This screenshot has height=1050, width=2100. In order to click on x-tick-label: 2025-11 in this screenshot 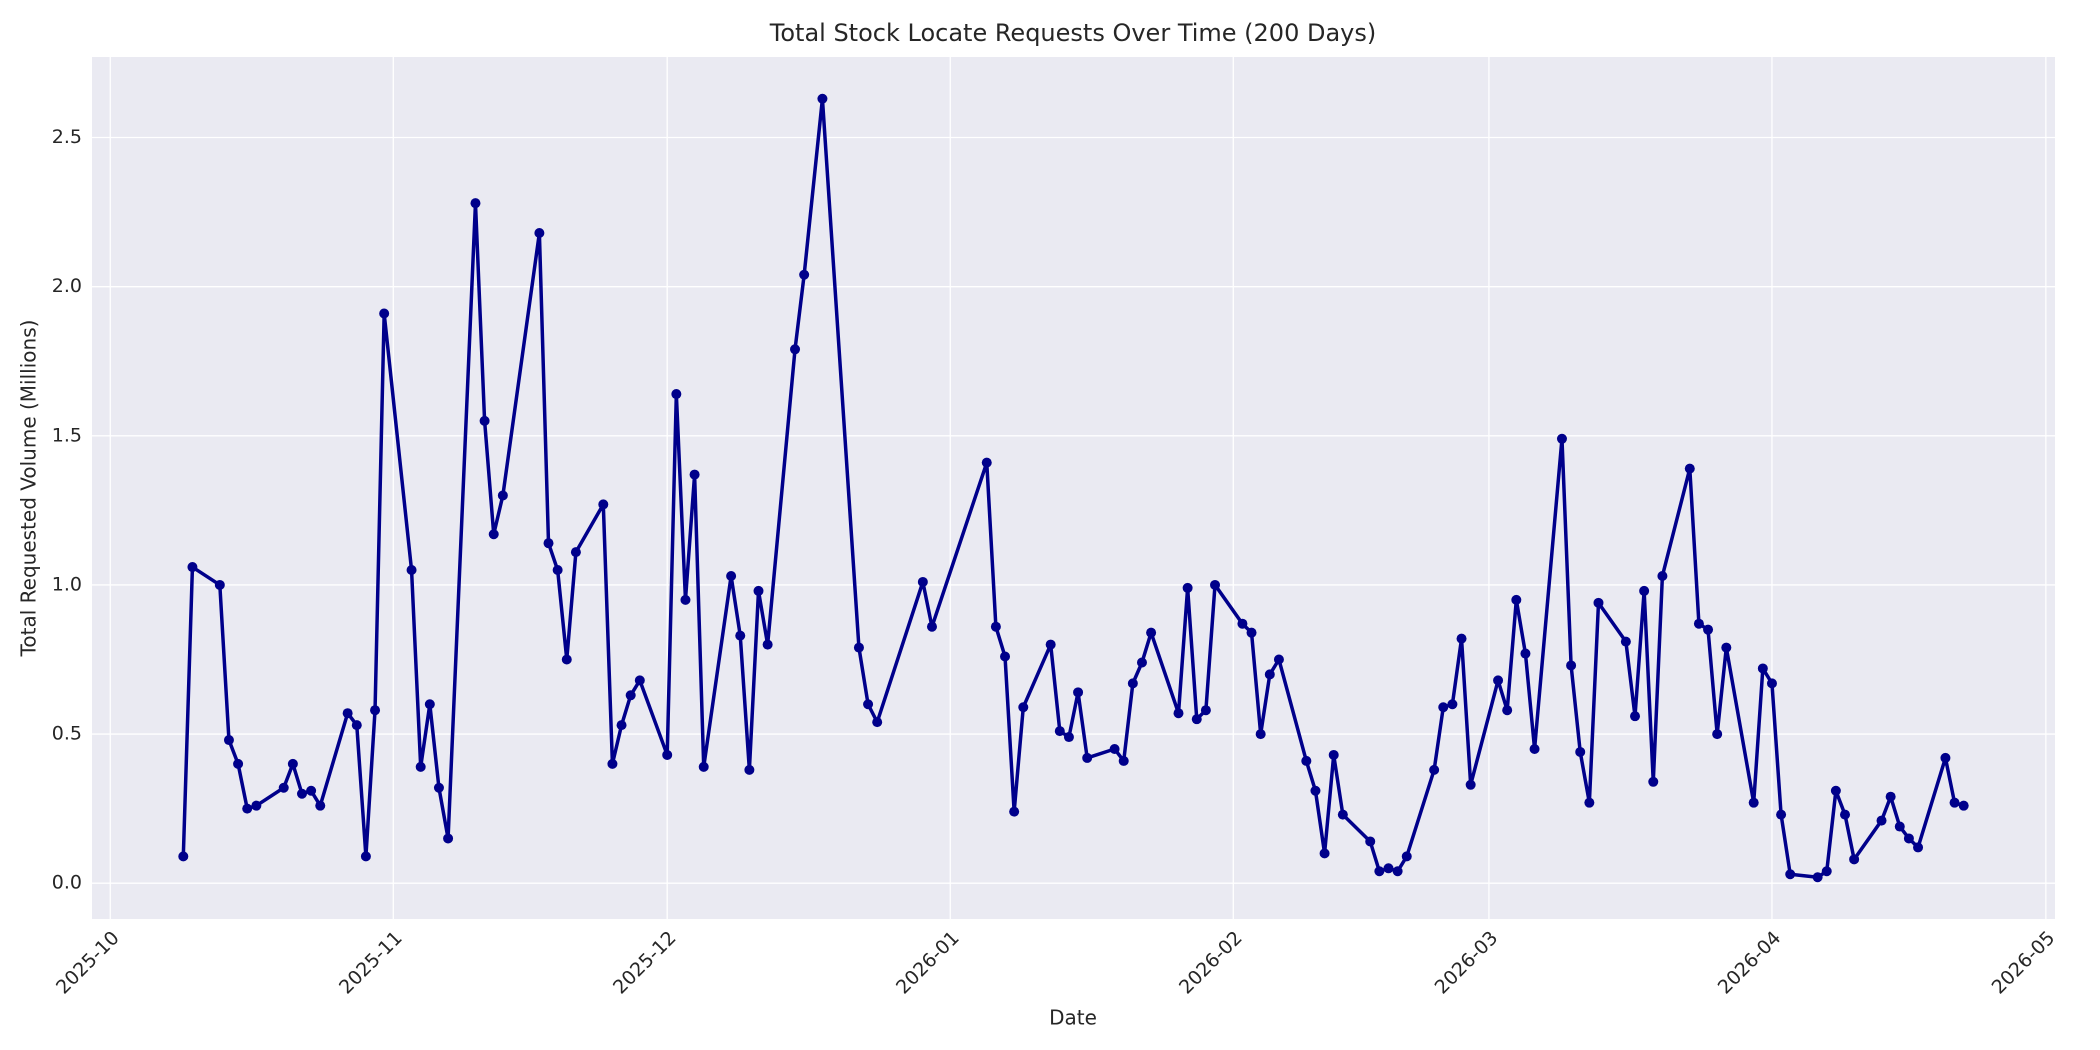, I will do `click(371, 963)`.